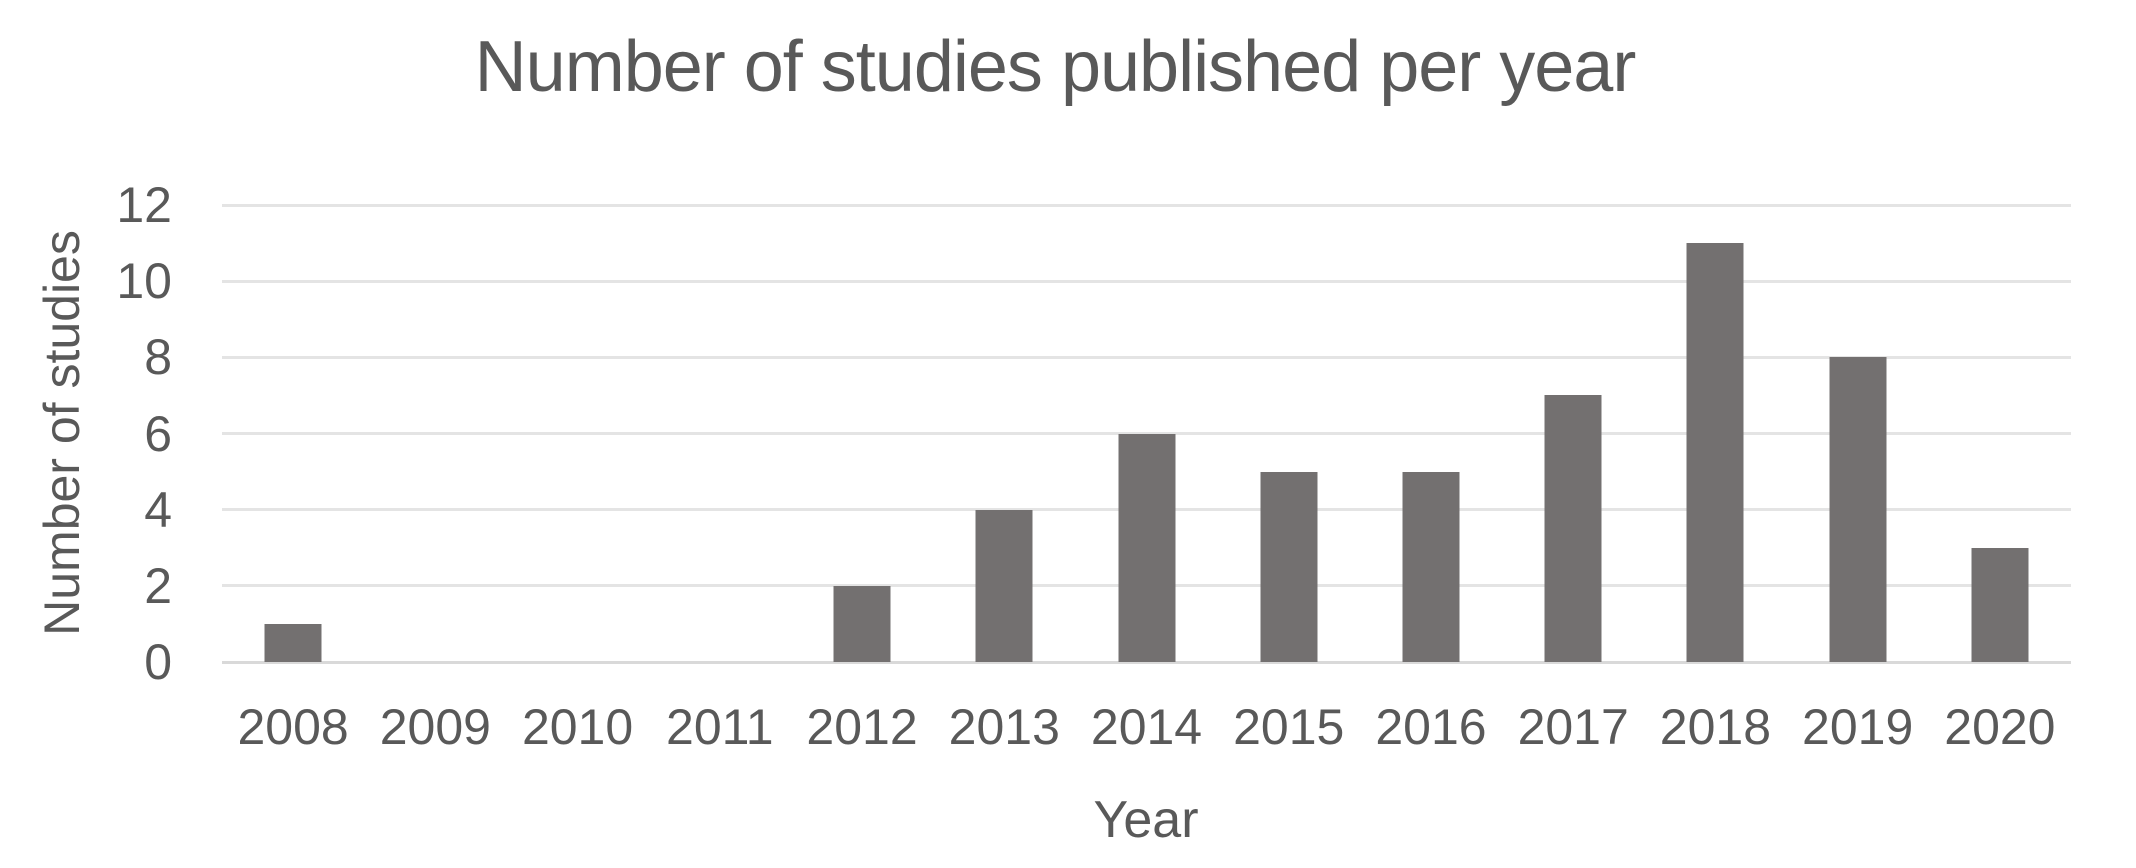 The width and height of the screenshot is (2136, 868). Describe the element at coordinates (1289, 727) in the screenshot. I see `x-tick-label: 2015` at that location.